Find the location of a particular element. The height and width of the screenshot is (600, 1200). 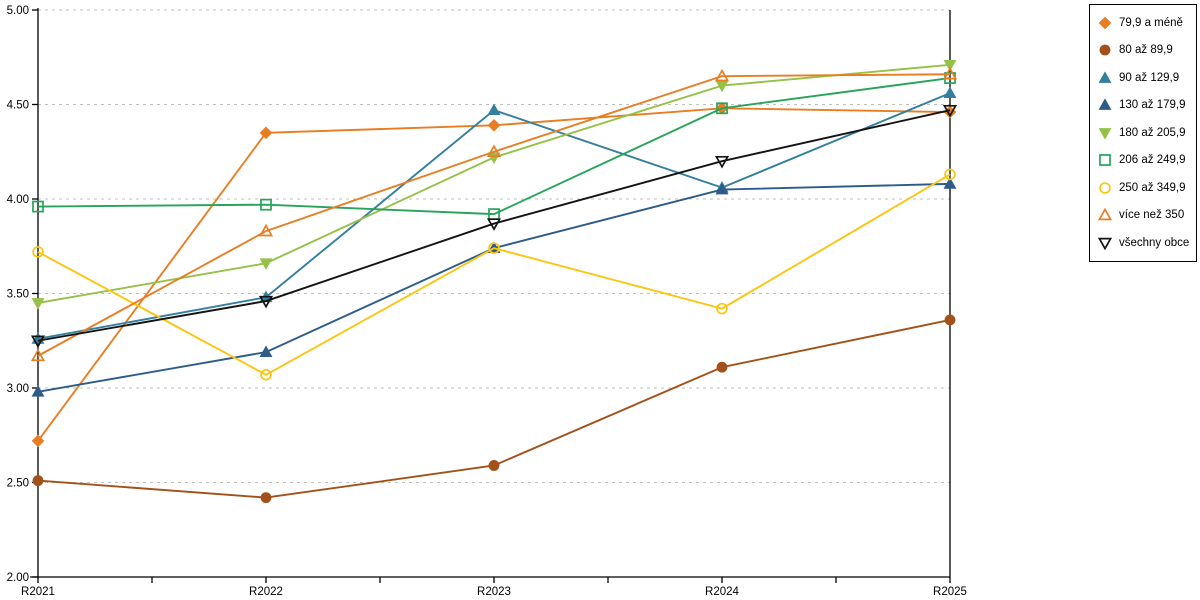

square-legend-icon is located at coordinates (1105, 160).